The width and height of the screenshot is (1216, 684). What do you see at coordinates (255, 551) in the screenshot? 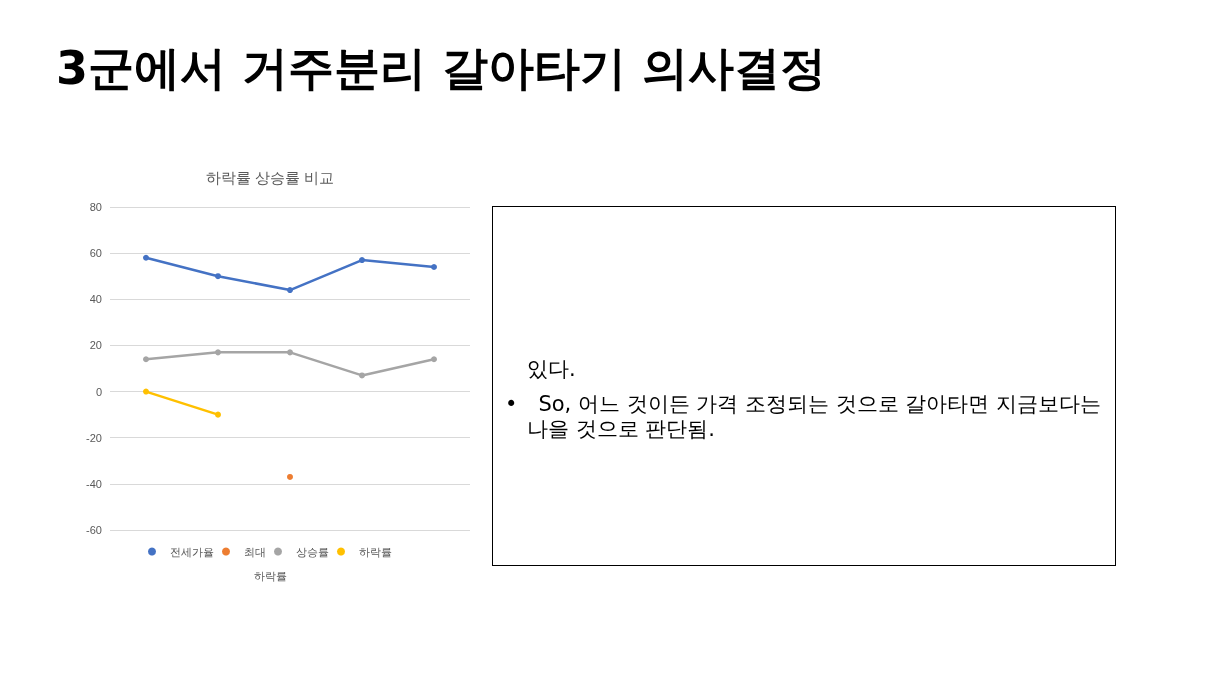
I see `legend-label: 최대` at bounding box center [255, 551].